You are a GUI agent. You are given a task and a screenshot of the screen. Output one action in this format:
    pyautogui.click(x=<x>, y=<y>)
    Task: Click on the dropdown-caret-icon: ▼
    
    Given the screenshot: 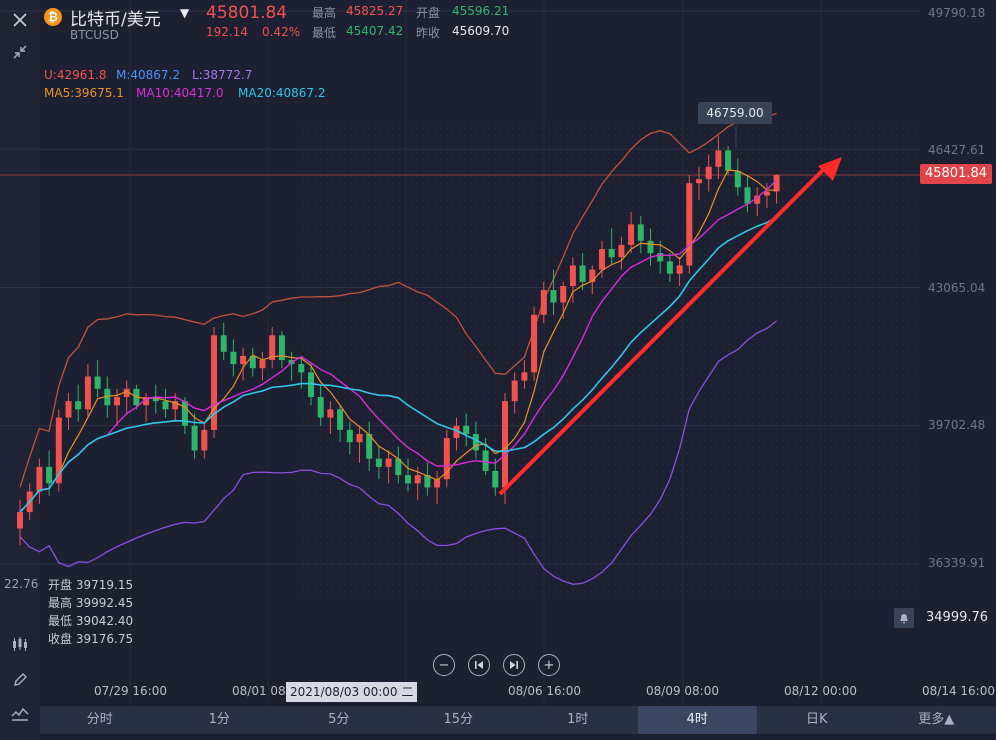 What is the action you would take?
    pyautogui.click(x=185, y=13)
    